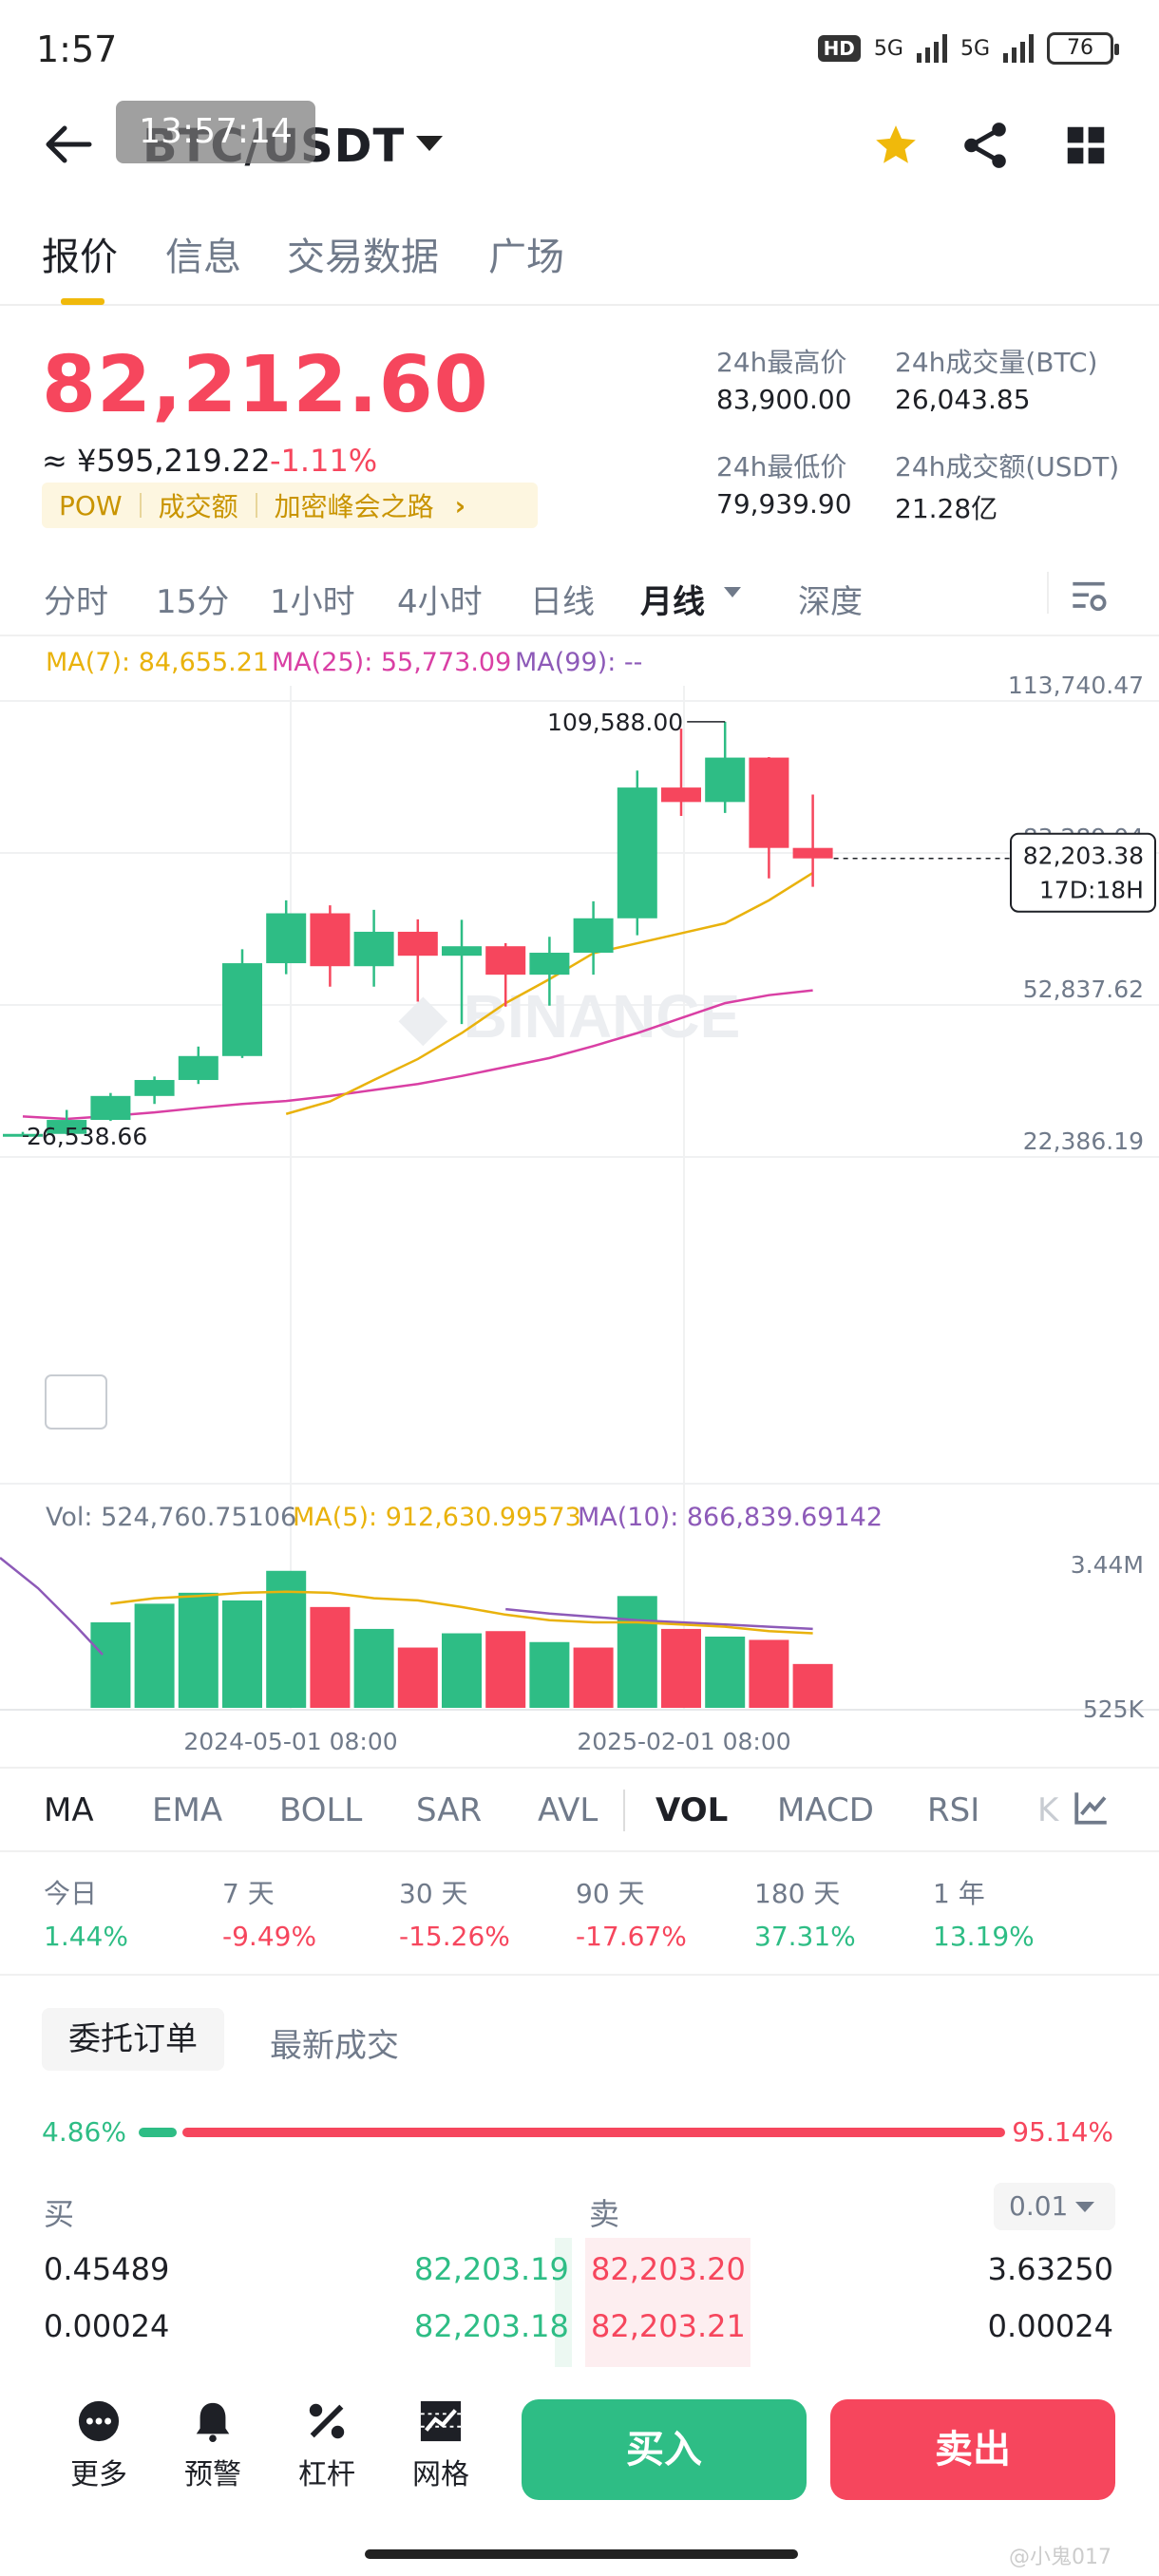 The height and width of the screenshot is (2576, 1159). What do you see at coordinates (1050, 2269) in the screenshot?
I see `ask-qty-1: 3.63250` at bounding box center [1050, 2269].